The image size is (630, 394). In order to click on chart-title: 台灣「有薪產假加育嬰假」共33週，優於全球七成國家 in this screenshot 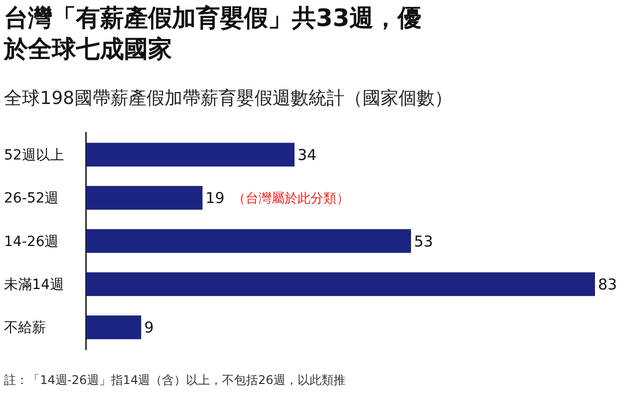, I will do `click(212, 33)`.